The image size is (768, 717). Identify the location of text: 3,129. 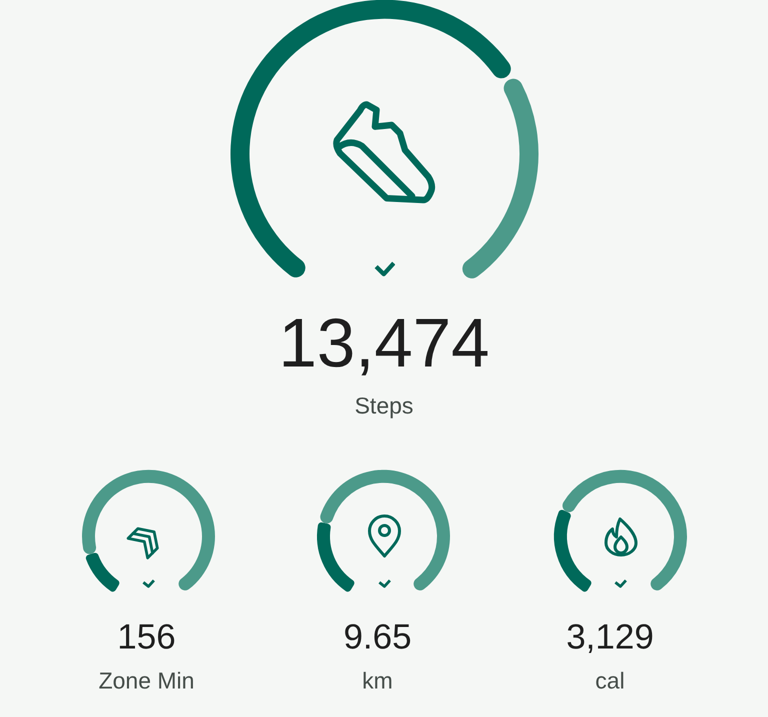
(610, 636).